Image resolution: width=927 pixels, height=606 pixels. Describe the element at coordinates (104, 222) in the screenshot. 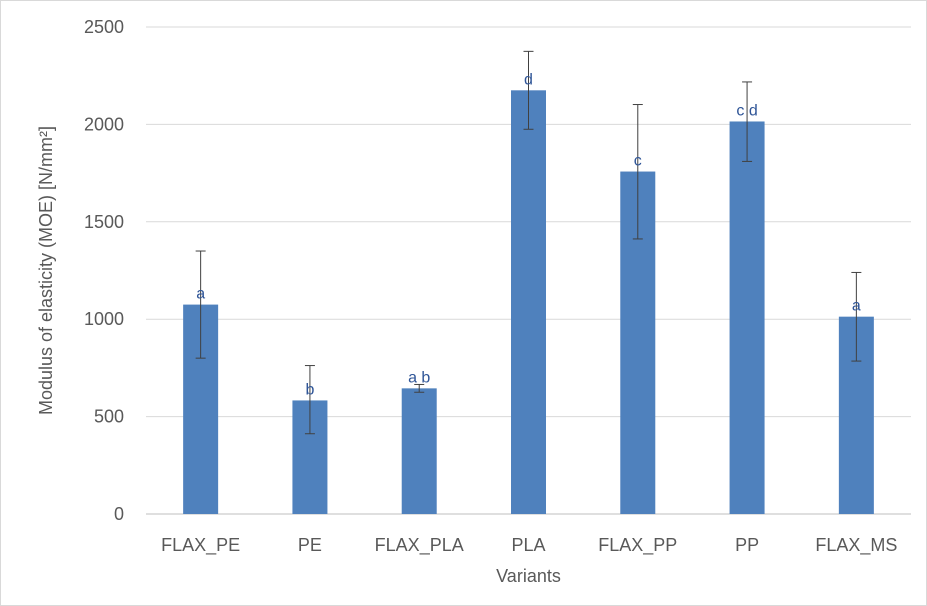

I see `y-tick-label: 1500` at that location.